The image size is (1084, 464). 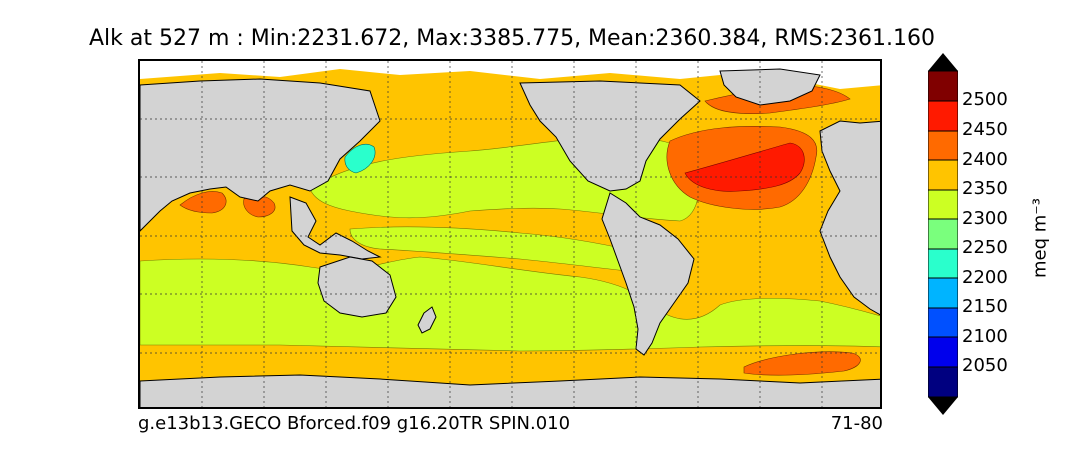 What do you see at coordinates (260, 155) in the screenshot?
I see `africa-eurasia-land` at bounding box center [260, 155].